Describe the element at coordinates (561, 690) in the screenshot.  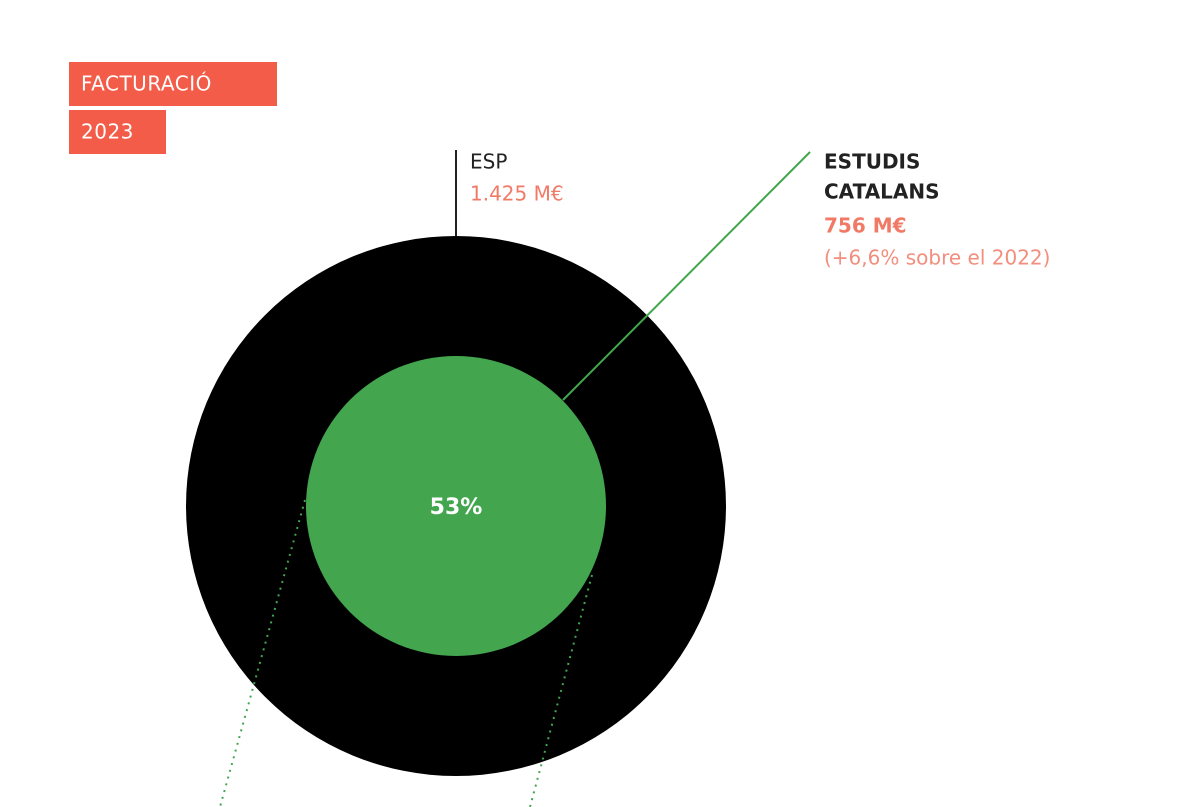
I see `dotted-guide` at that location.